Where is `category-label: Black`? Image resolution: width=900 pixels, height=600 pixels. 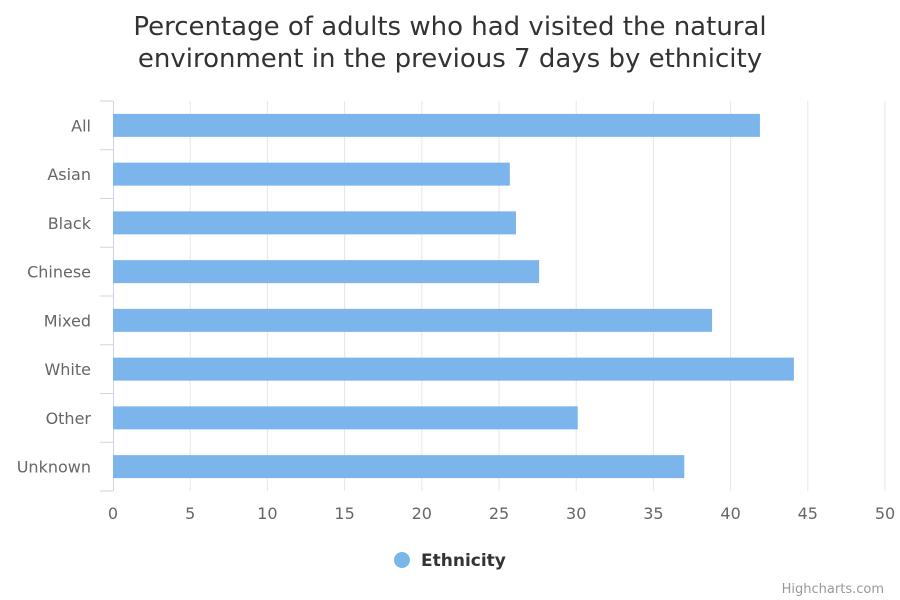
category-label: Black is located at coordinates (70, 223).